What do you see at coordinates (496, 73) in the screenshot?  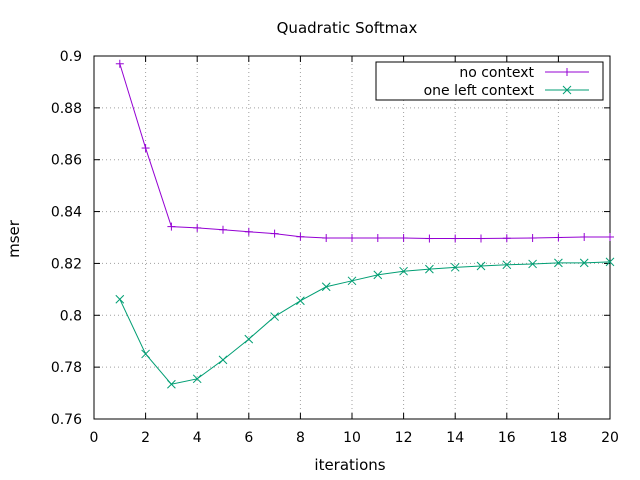 I see `legend-label: no context` at bounding box center [496, 73].